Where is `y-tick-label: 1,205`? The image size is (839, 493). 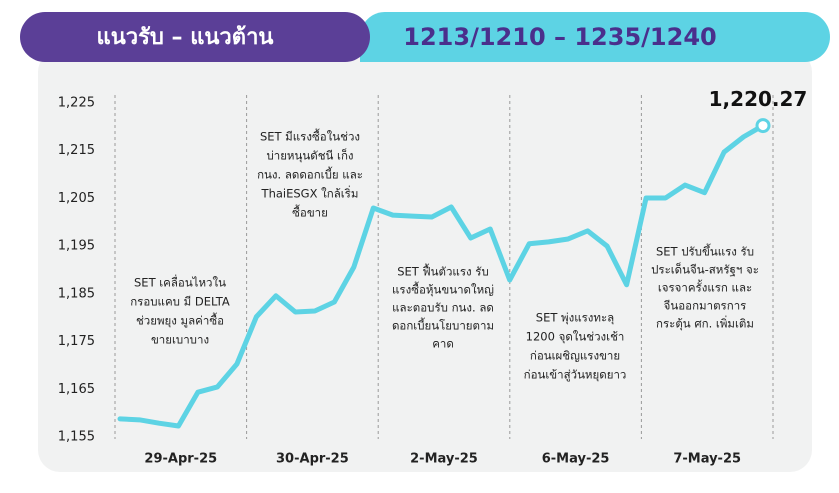
y-tick-label: 1,205 is located at coordinates (76, 198).